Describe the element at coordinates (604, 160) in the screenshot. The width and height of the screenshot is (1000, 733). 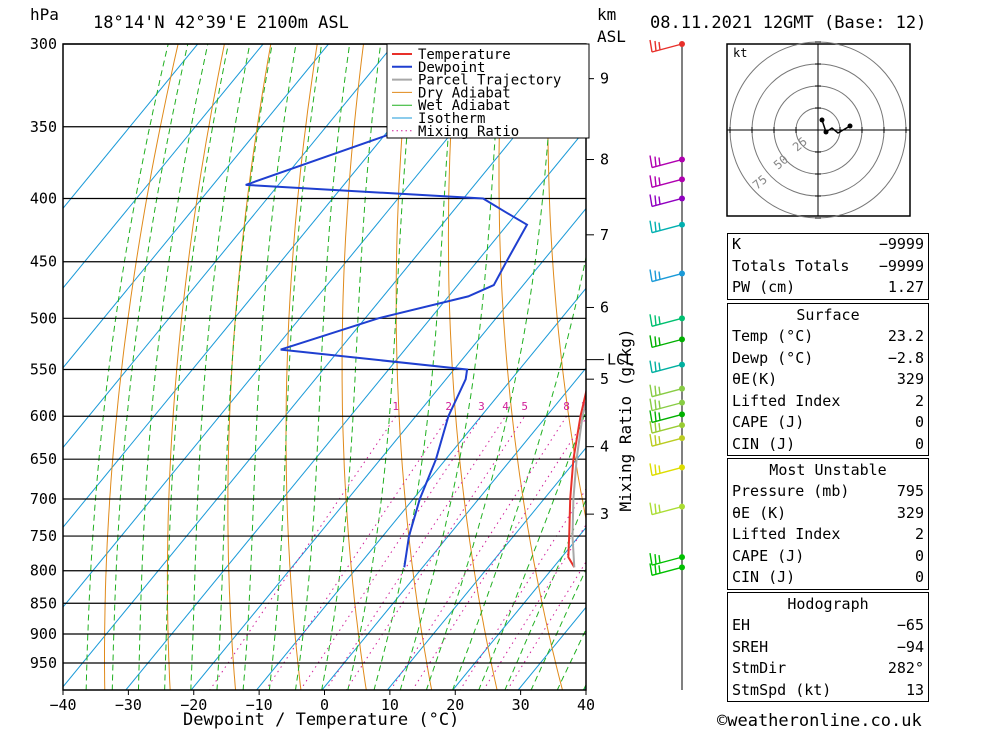
I see `km-tick-label: 8` at that location.